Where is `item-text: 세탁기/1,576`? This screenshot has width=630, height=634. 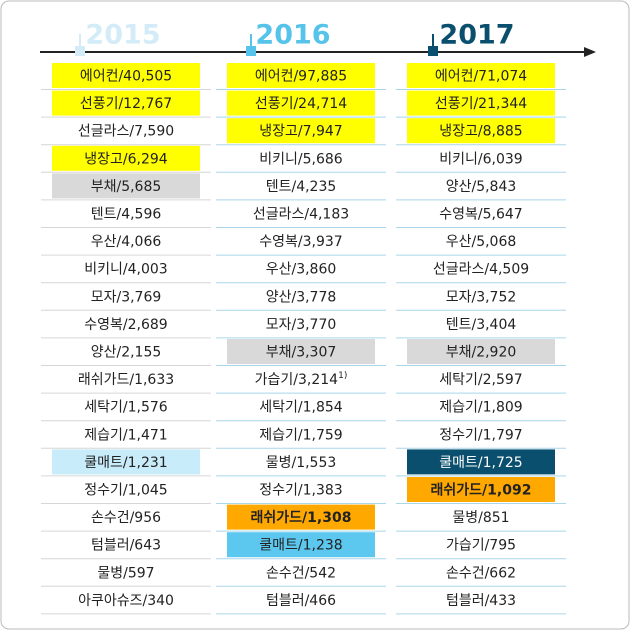
item-text: 세탁기/1,576 is located at coordinates (126, 408).